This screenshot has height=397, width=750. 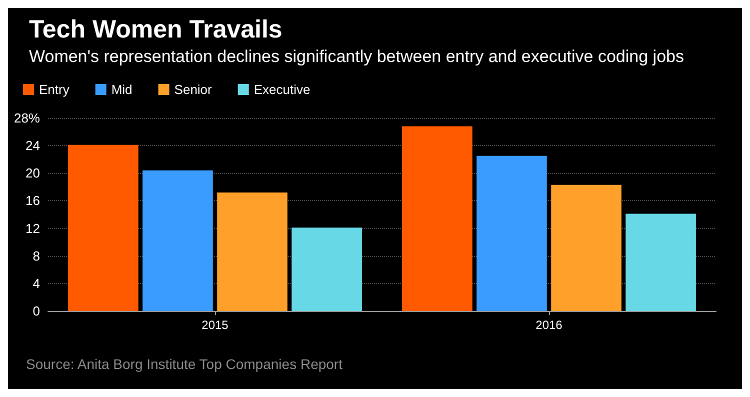 What do you see at coordinates (356, 56) in the screenshot?
I see `chart-subtitle: Women's representation declines significantly between entry and executive coding jobs` at bounding box center [356, 56].